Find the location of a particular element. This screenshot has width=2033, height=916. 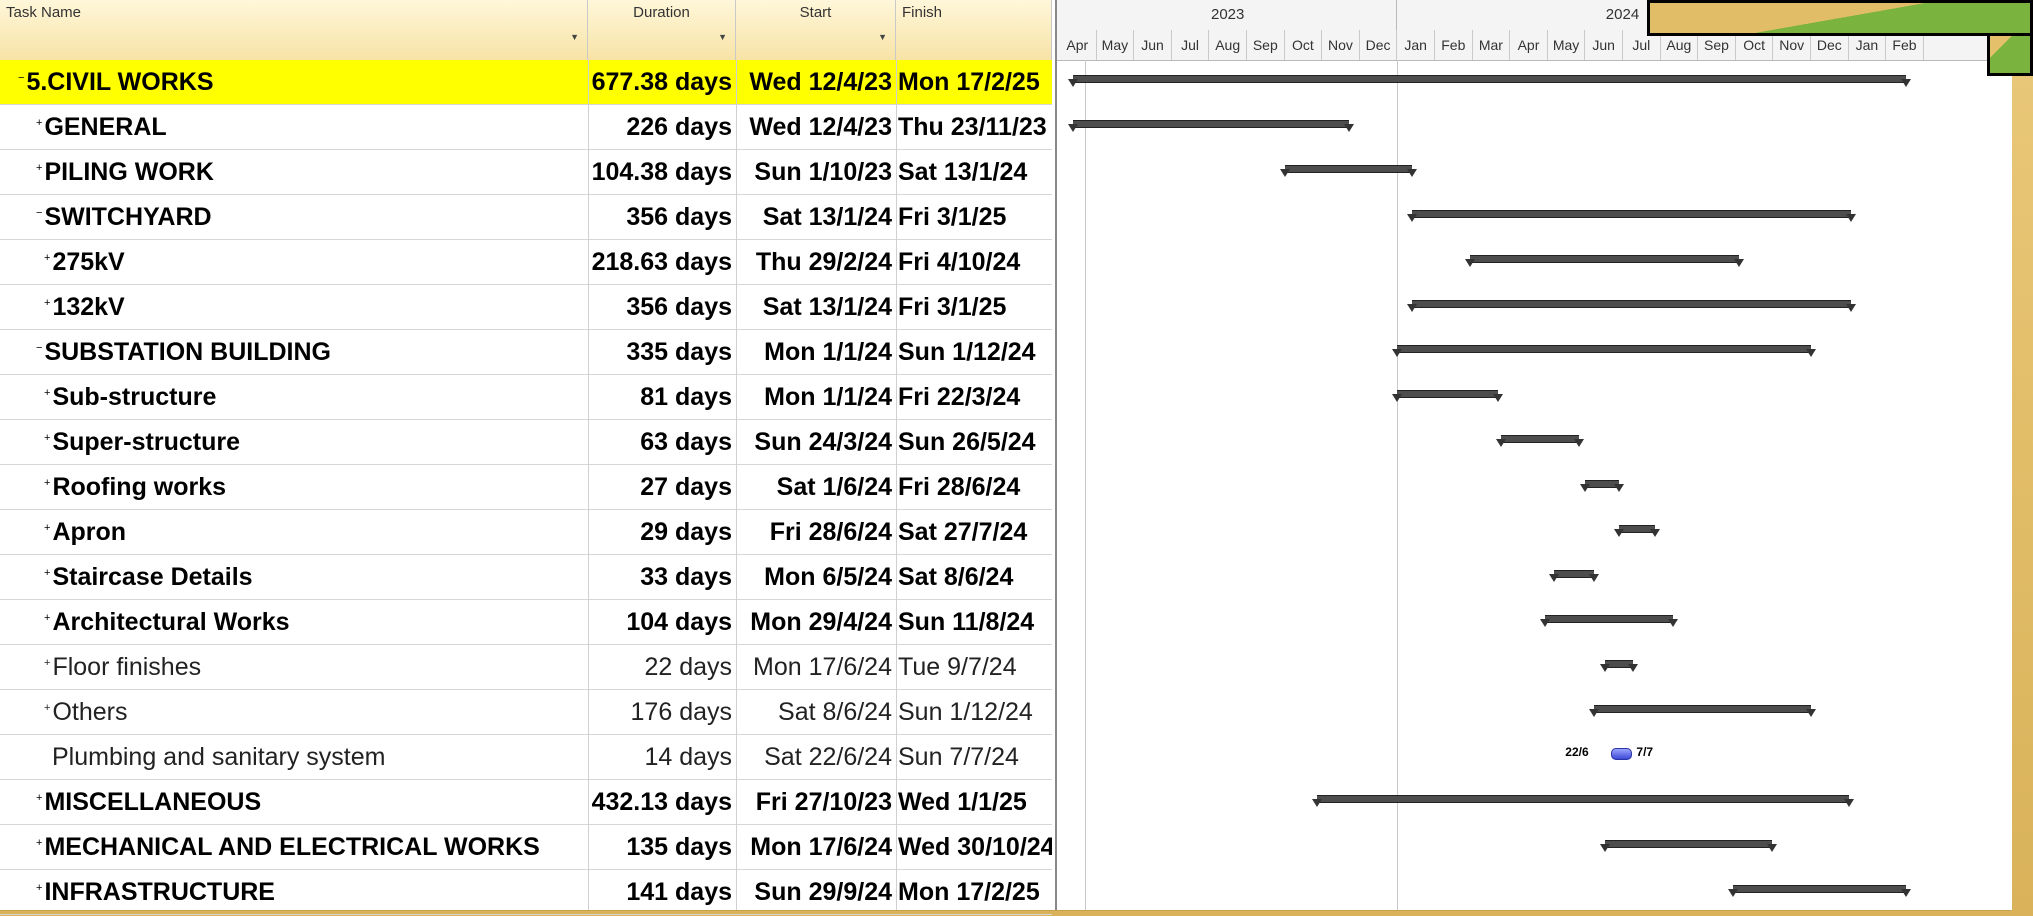

task-start: Sat 8/6/24 is located at coordinates (835, 712).